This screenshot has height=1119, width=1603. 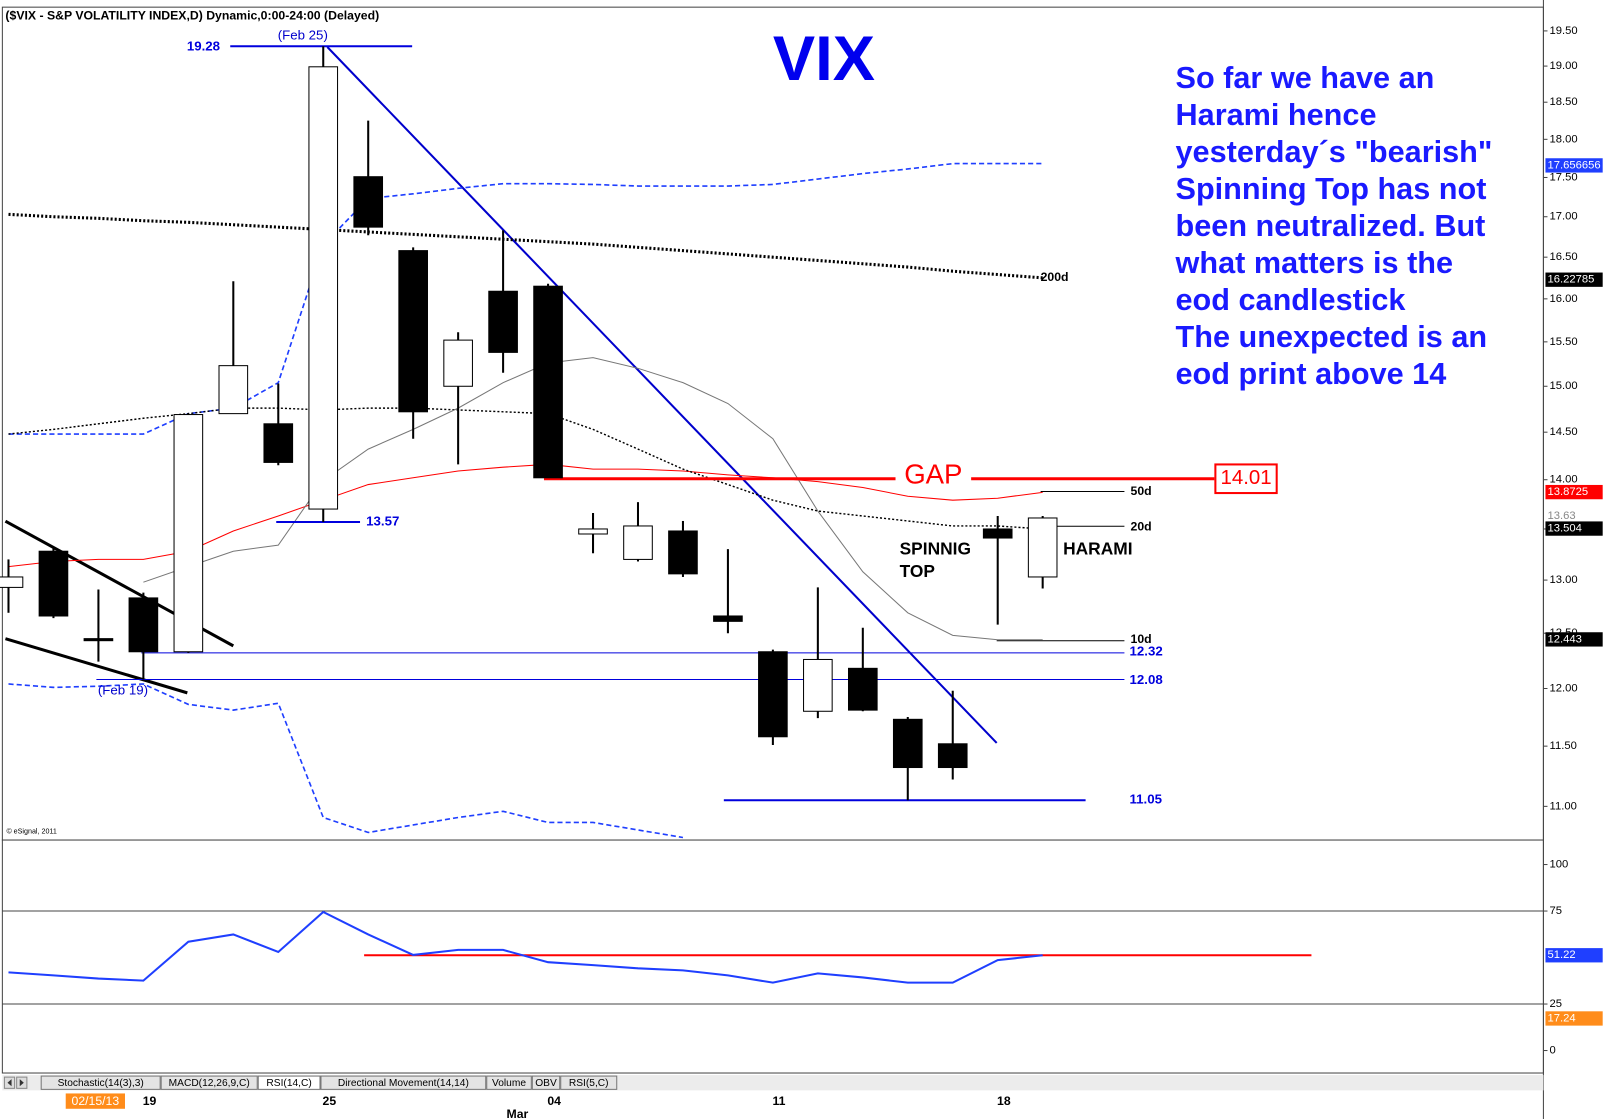 What do you see at coordinates (203, 46) in the screenshot?
I see `level-label: 19.28` at bounding box center [203, 46].